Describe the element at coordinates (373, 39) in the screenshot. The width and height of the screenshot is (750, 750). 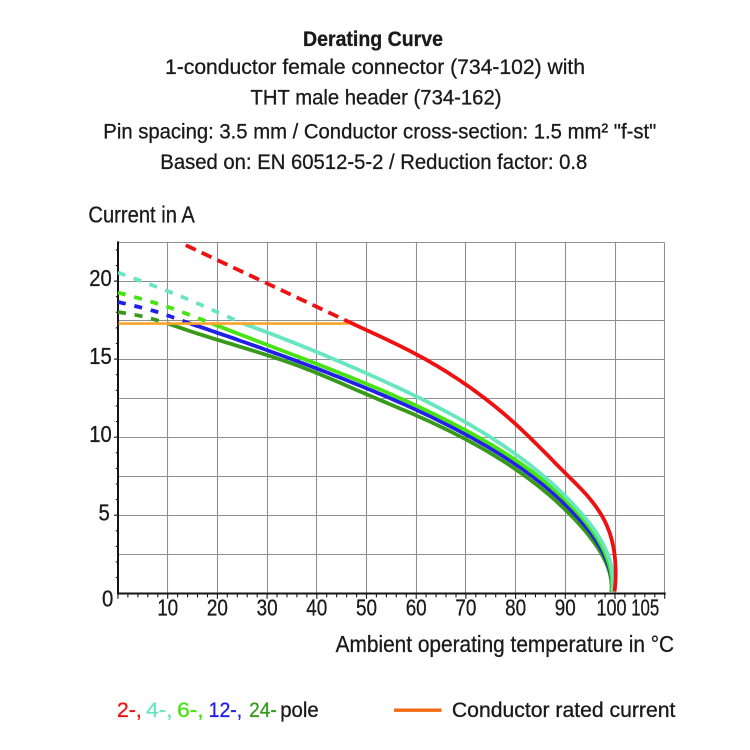
I see `svg-text: Derating Curve` at that location.